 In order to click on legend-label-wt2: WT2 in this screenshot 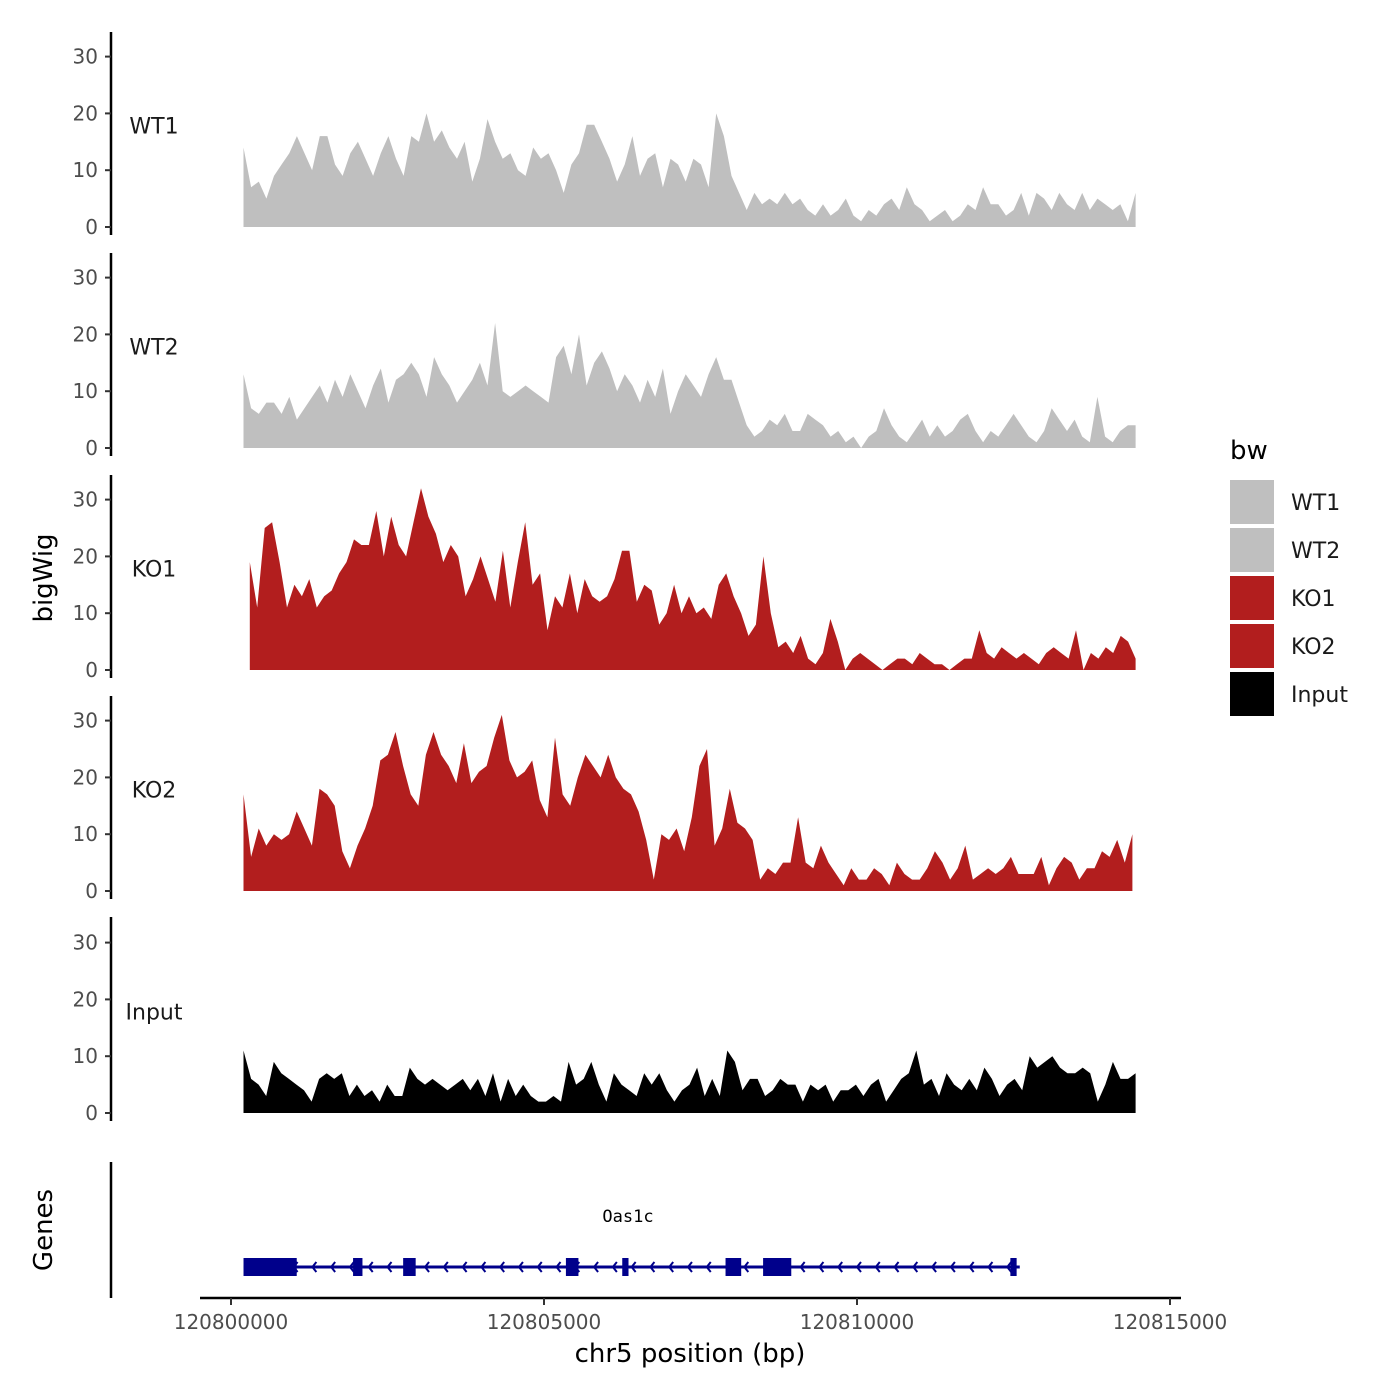, I will do `click(1315, 551)`.